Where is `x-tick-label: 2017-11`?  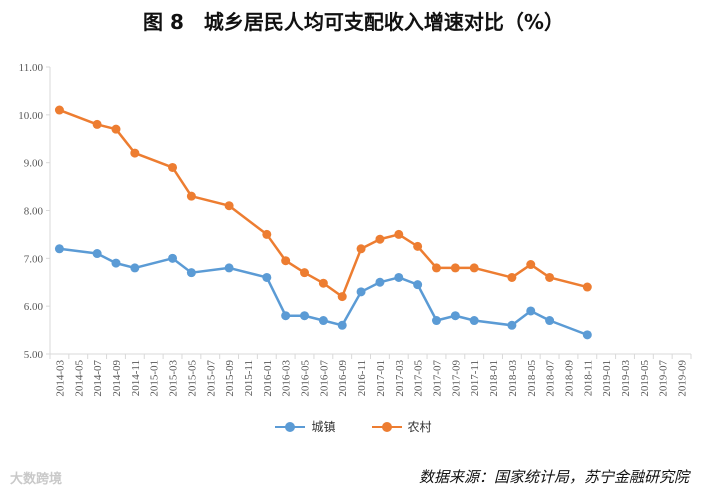 x-tick-label: 2017-11 is located at coordinates (475, 378).